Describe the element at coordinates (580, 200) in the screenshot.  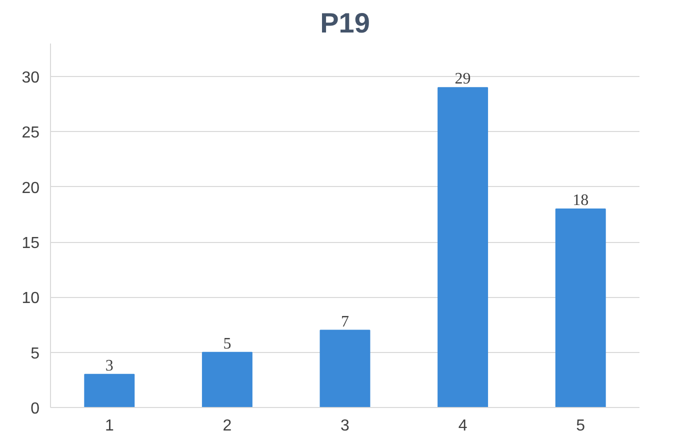
I see `data-label: 18` at that location.